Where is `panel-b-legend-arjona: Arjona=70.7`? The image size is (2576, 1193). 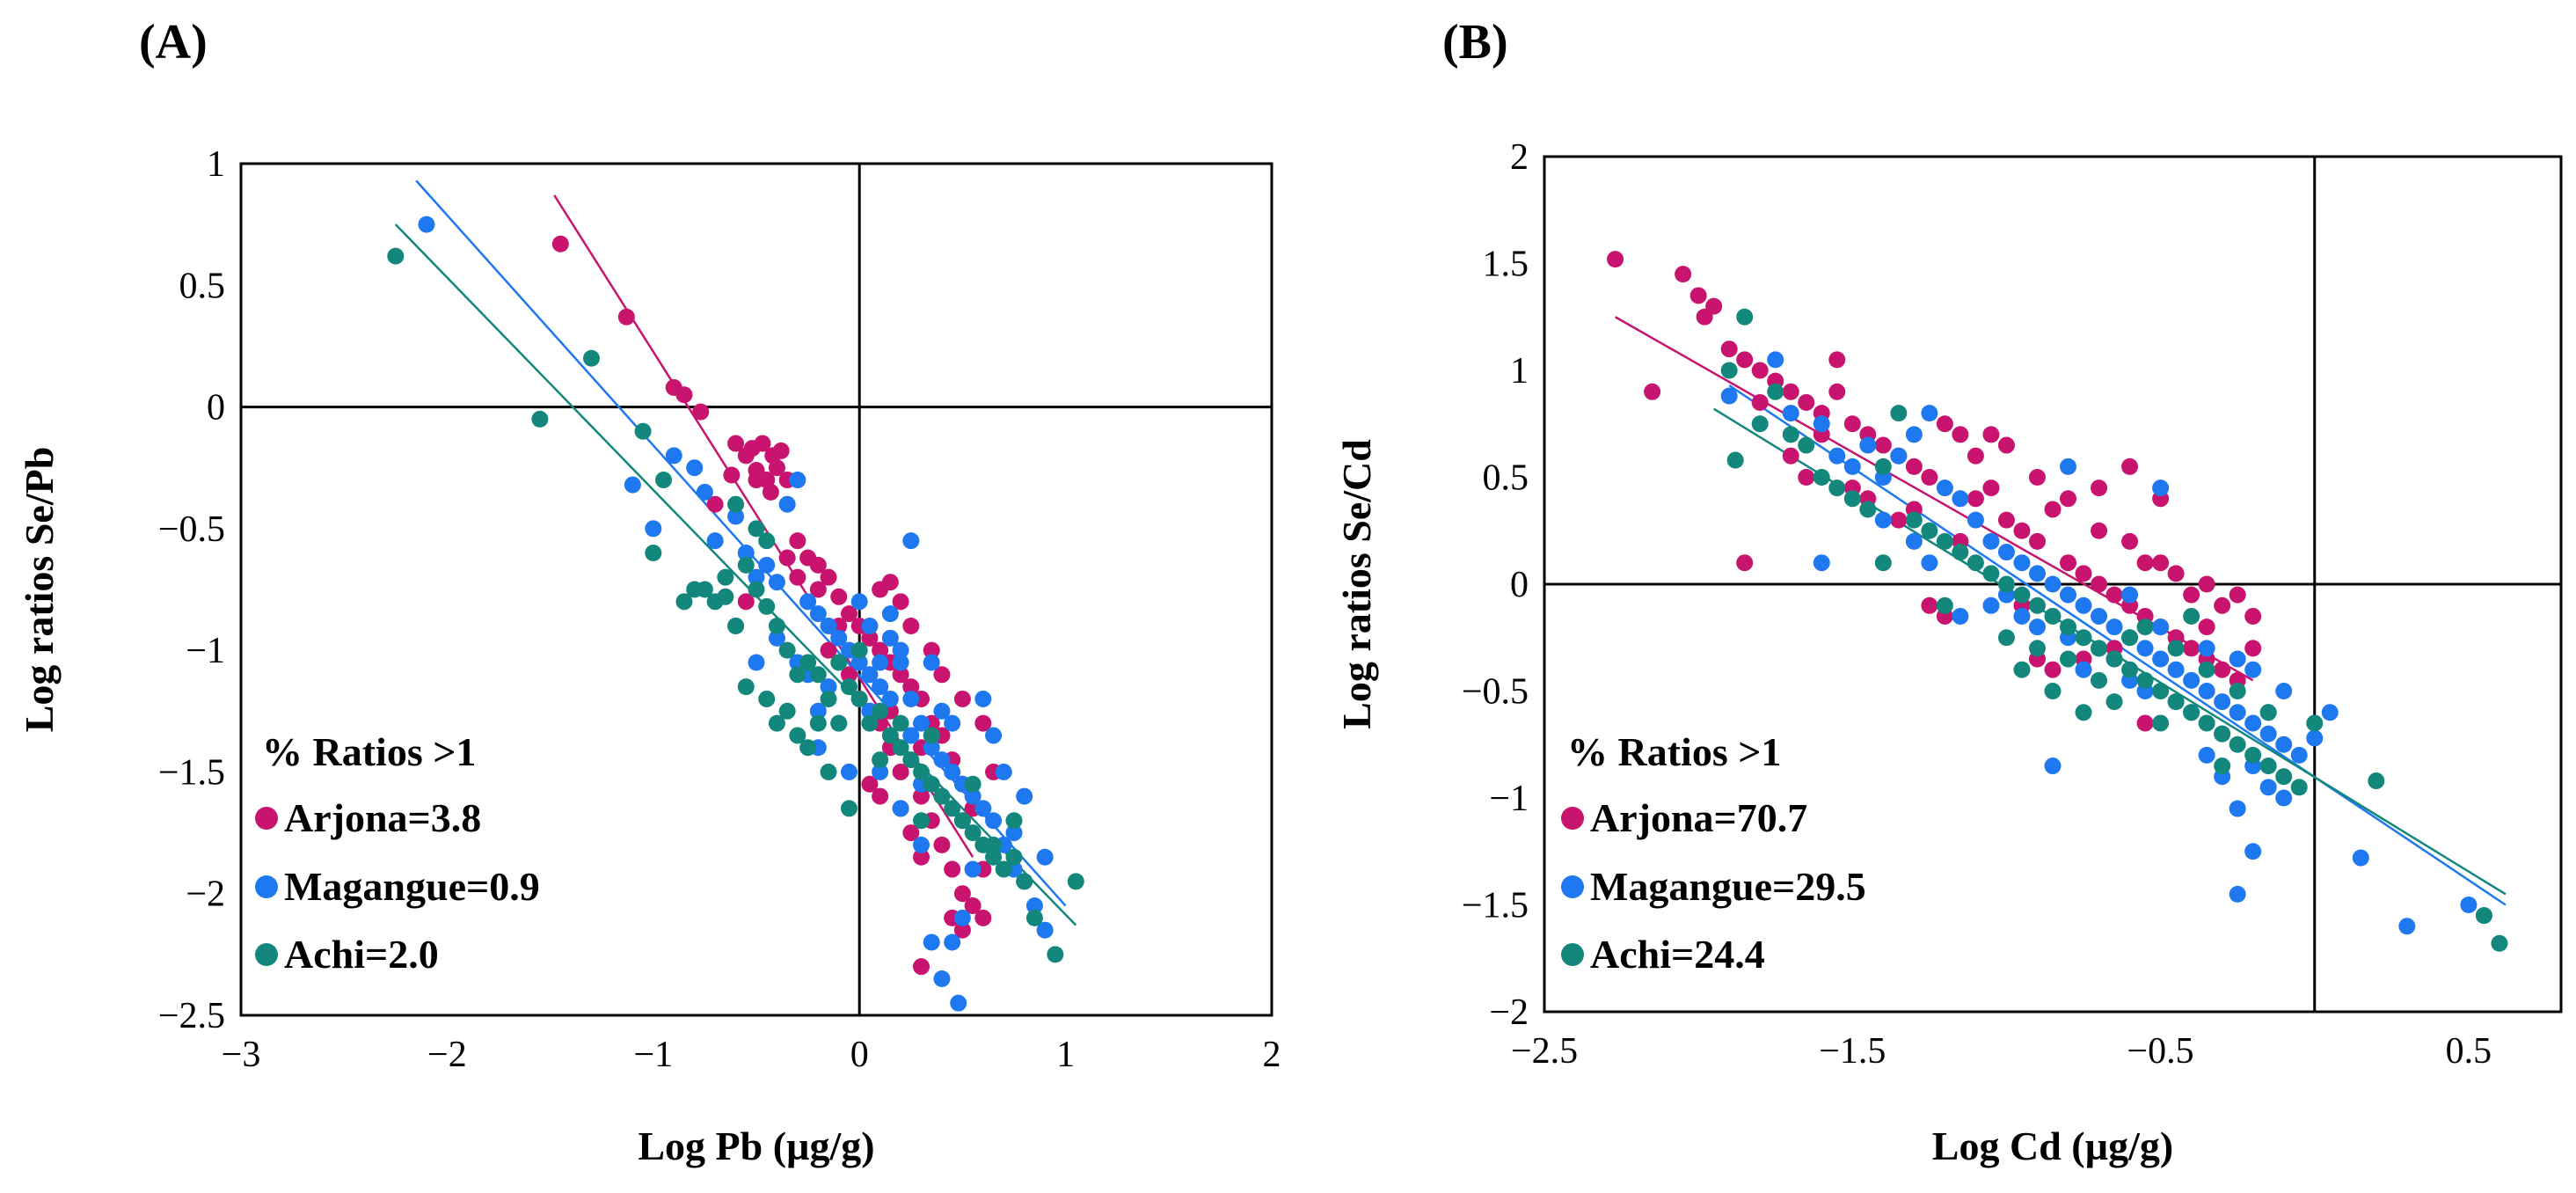 panel-b-legend-arjona: Arjona=70.7 is located at coordinates (1698, 818).